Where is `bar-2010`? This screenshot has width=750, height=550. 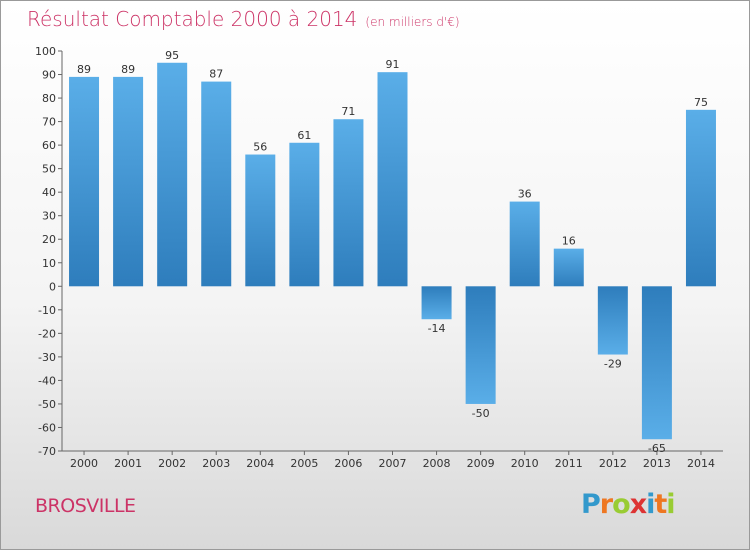 bar-2010 is located at coordinates (524, 244).